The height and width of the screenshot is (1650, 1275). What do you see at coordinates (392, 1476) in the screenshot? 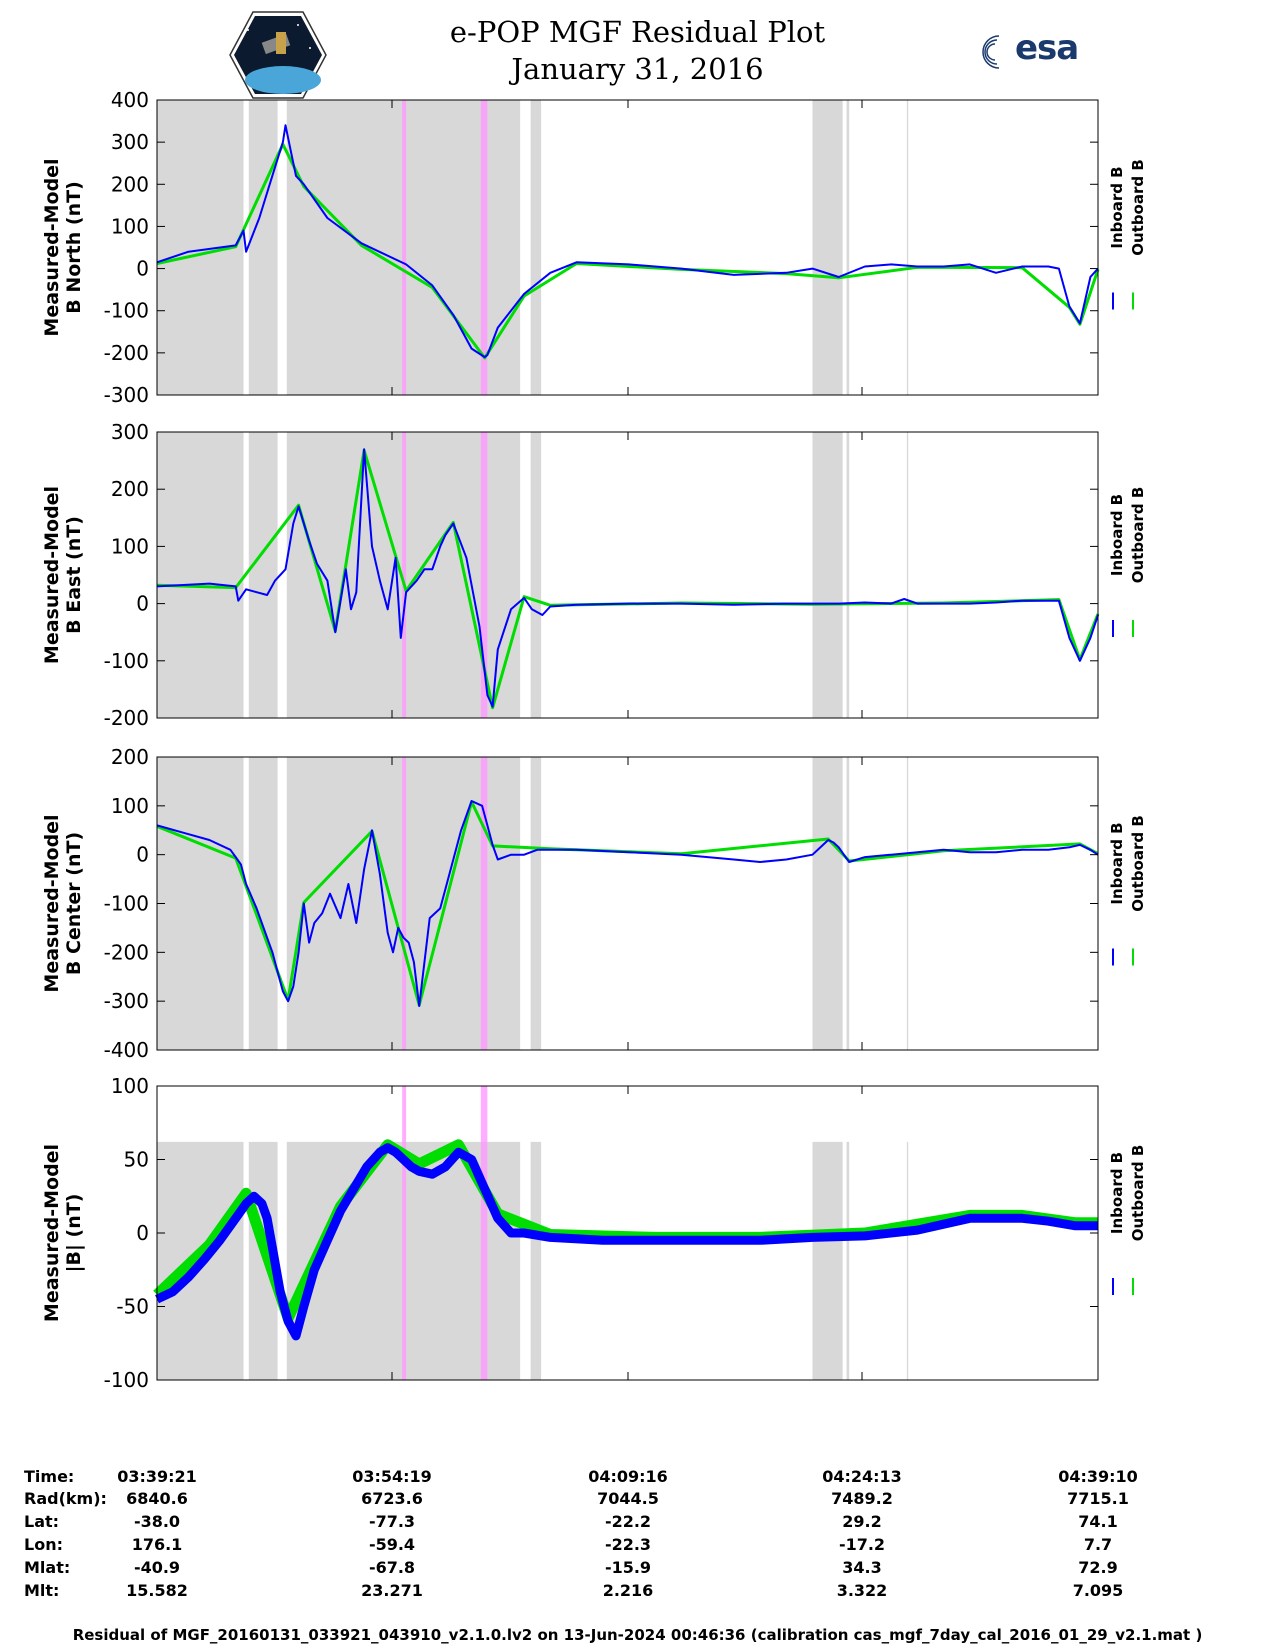
I see `info-cell: 03:54:19` at bounding box center [392, 1476].